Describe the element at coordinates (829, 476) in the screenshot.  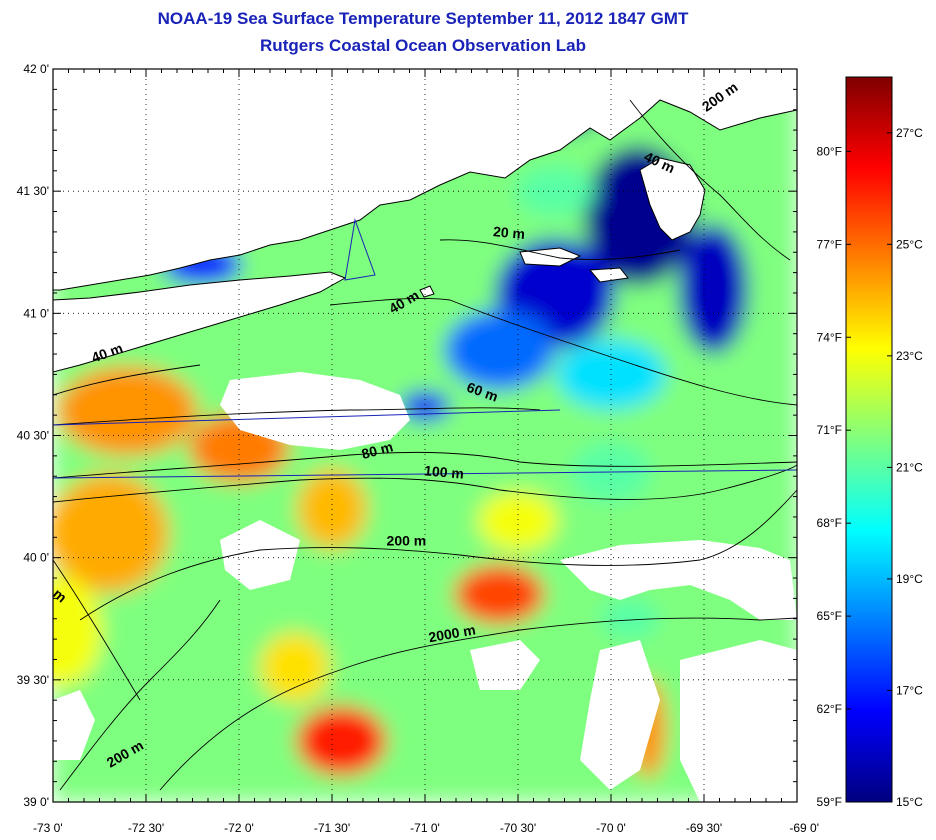
I see `colorbar-fahrenheit-labels: 80°F 77°F 74°F 71°F 68°F 65°F 62°F 59°F` at that location.